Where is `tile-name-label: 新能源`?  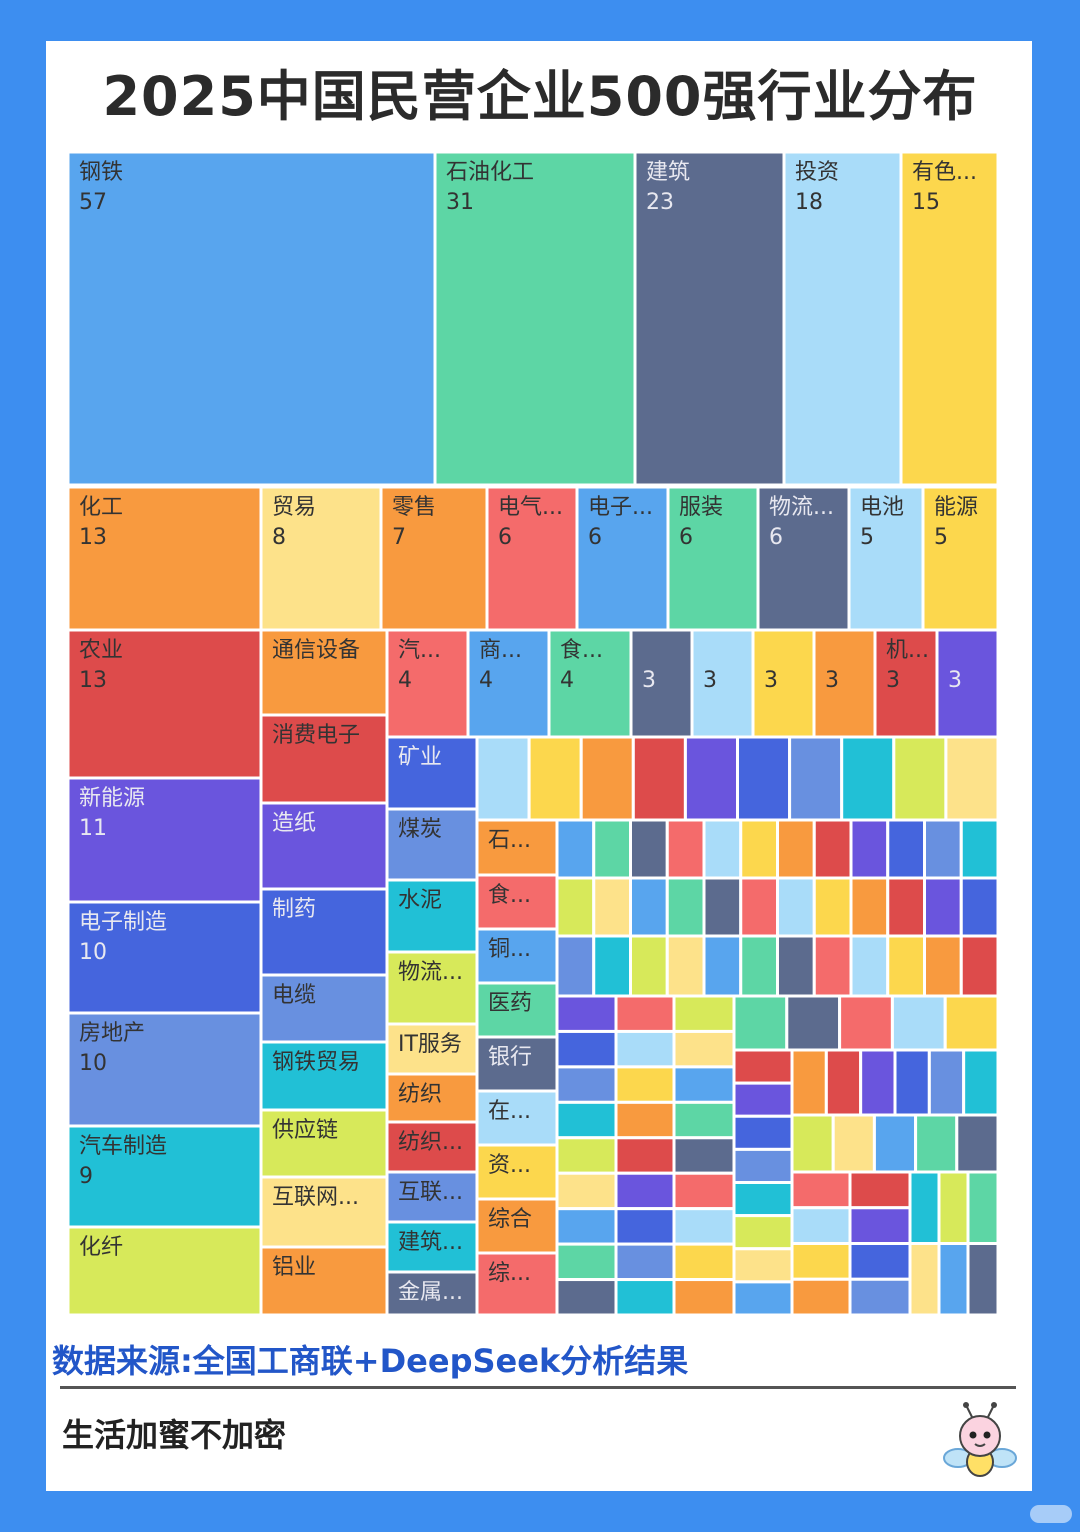 tile-name-label: 新能源 is located at coordinates (112, 798).